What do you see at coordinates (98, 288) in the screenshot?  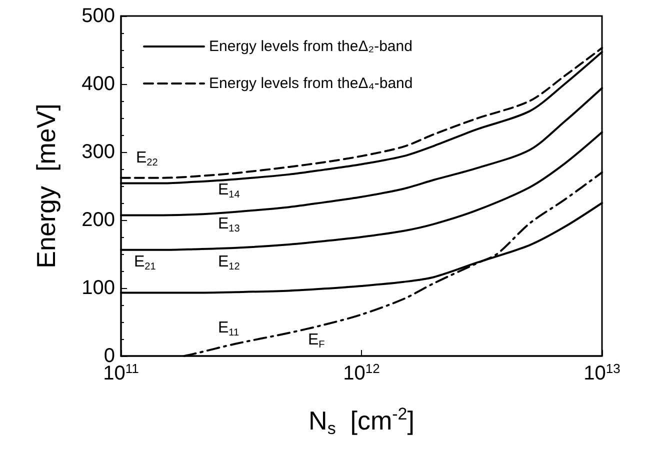 I see `y-tick-label: 100` at bounding box center [98, 288].